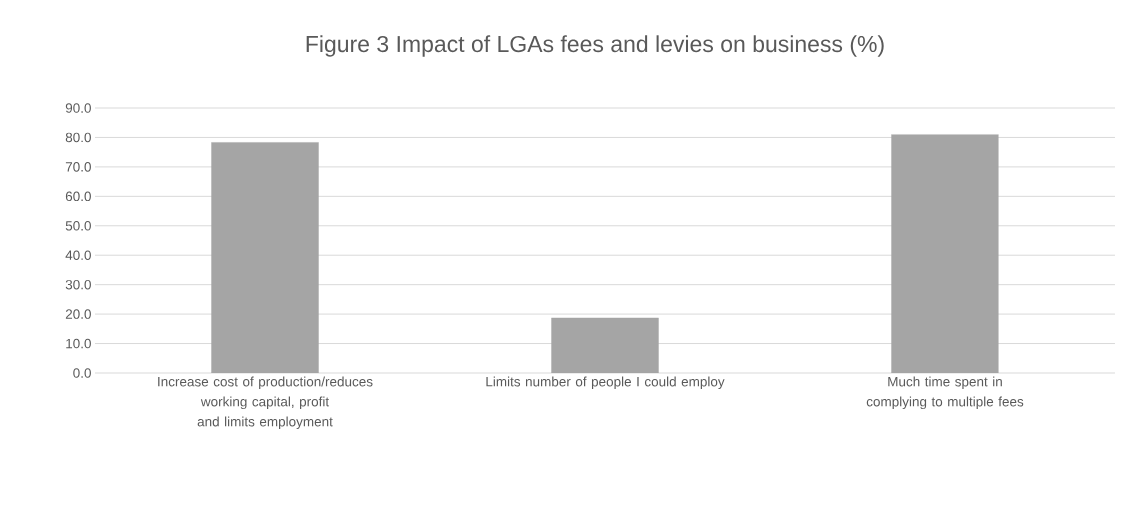  What do you see at coordinates (265, 403) in the screenshot?
I see `x-tick-label: Increase cost of production/reduces working capital, profit and limits employment` at bounding box center [265, 403].